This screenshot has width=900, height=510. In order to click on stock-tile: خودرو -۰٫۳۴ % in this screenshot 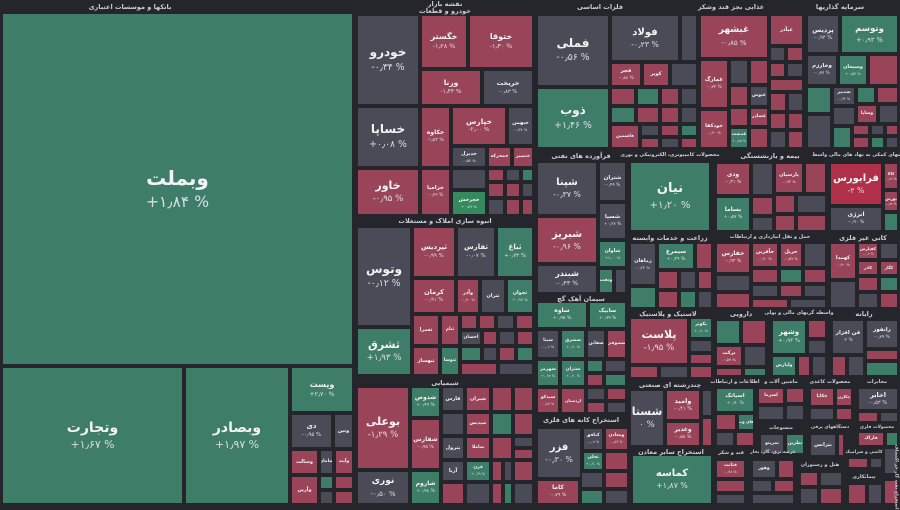, I will do `click(388, 60)`.